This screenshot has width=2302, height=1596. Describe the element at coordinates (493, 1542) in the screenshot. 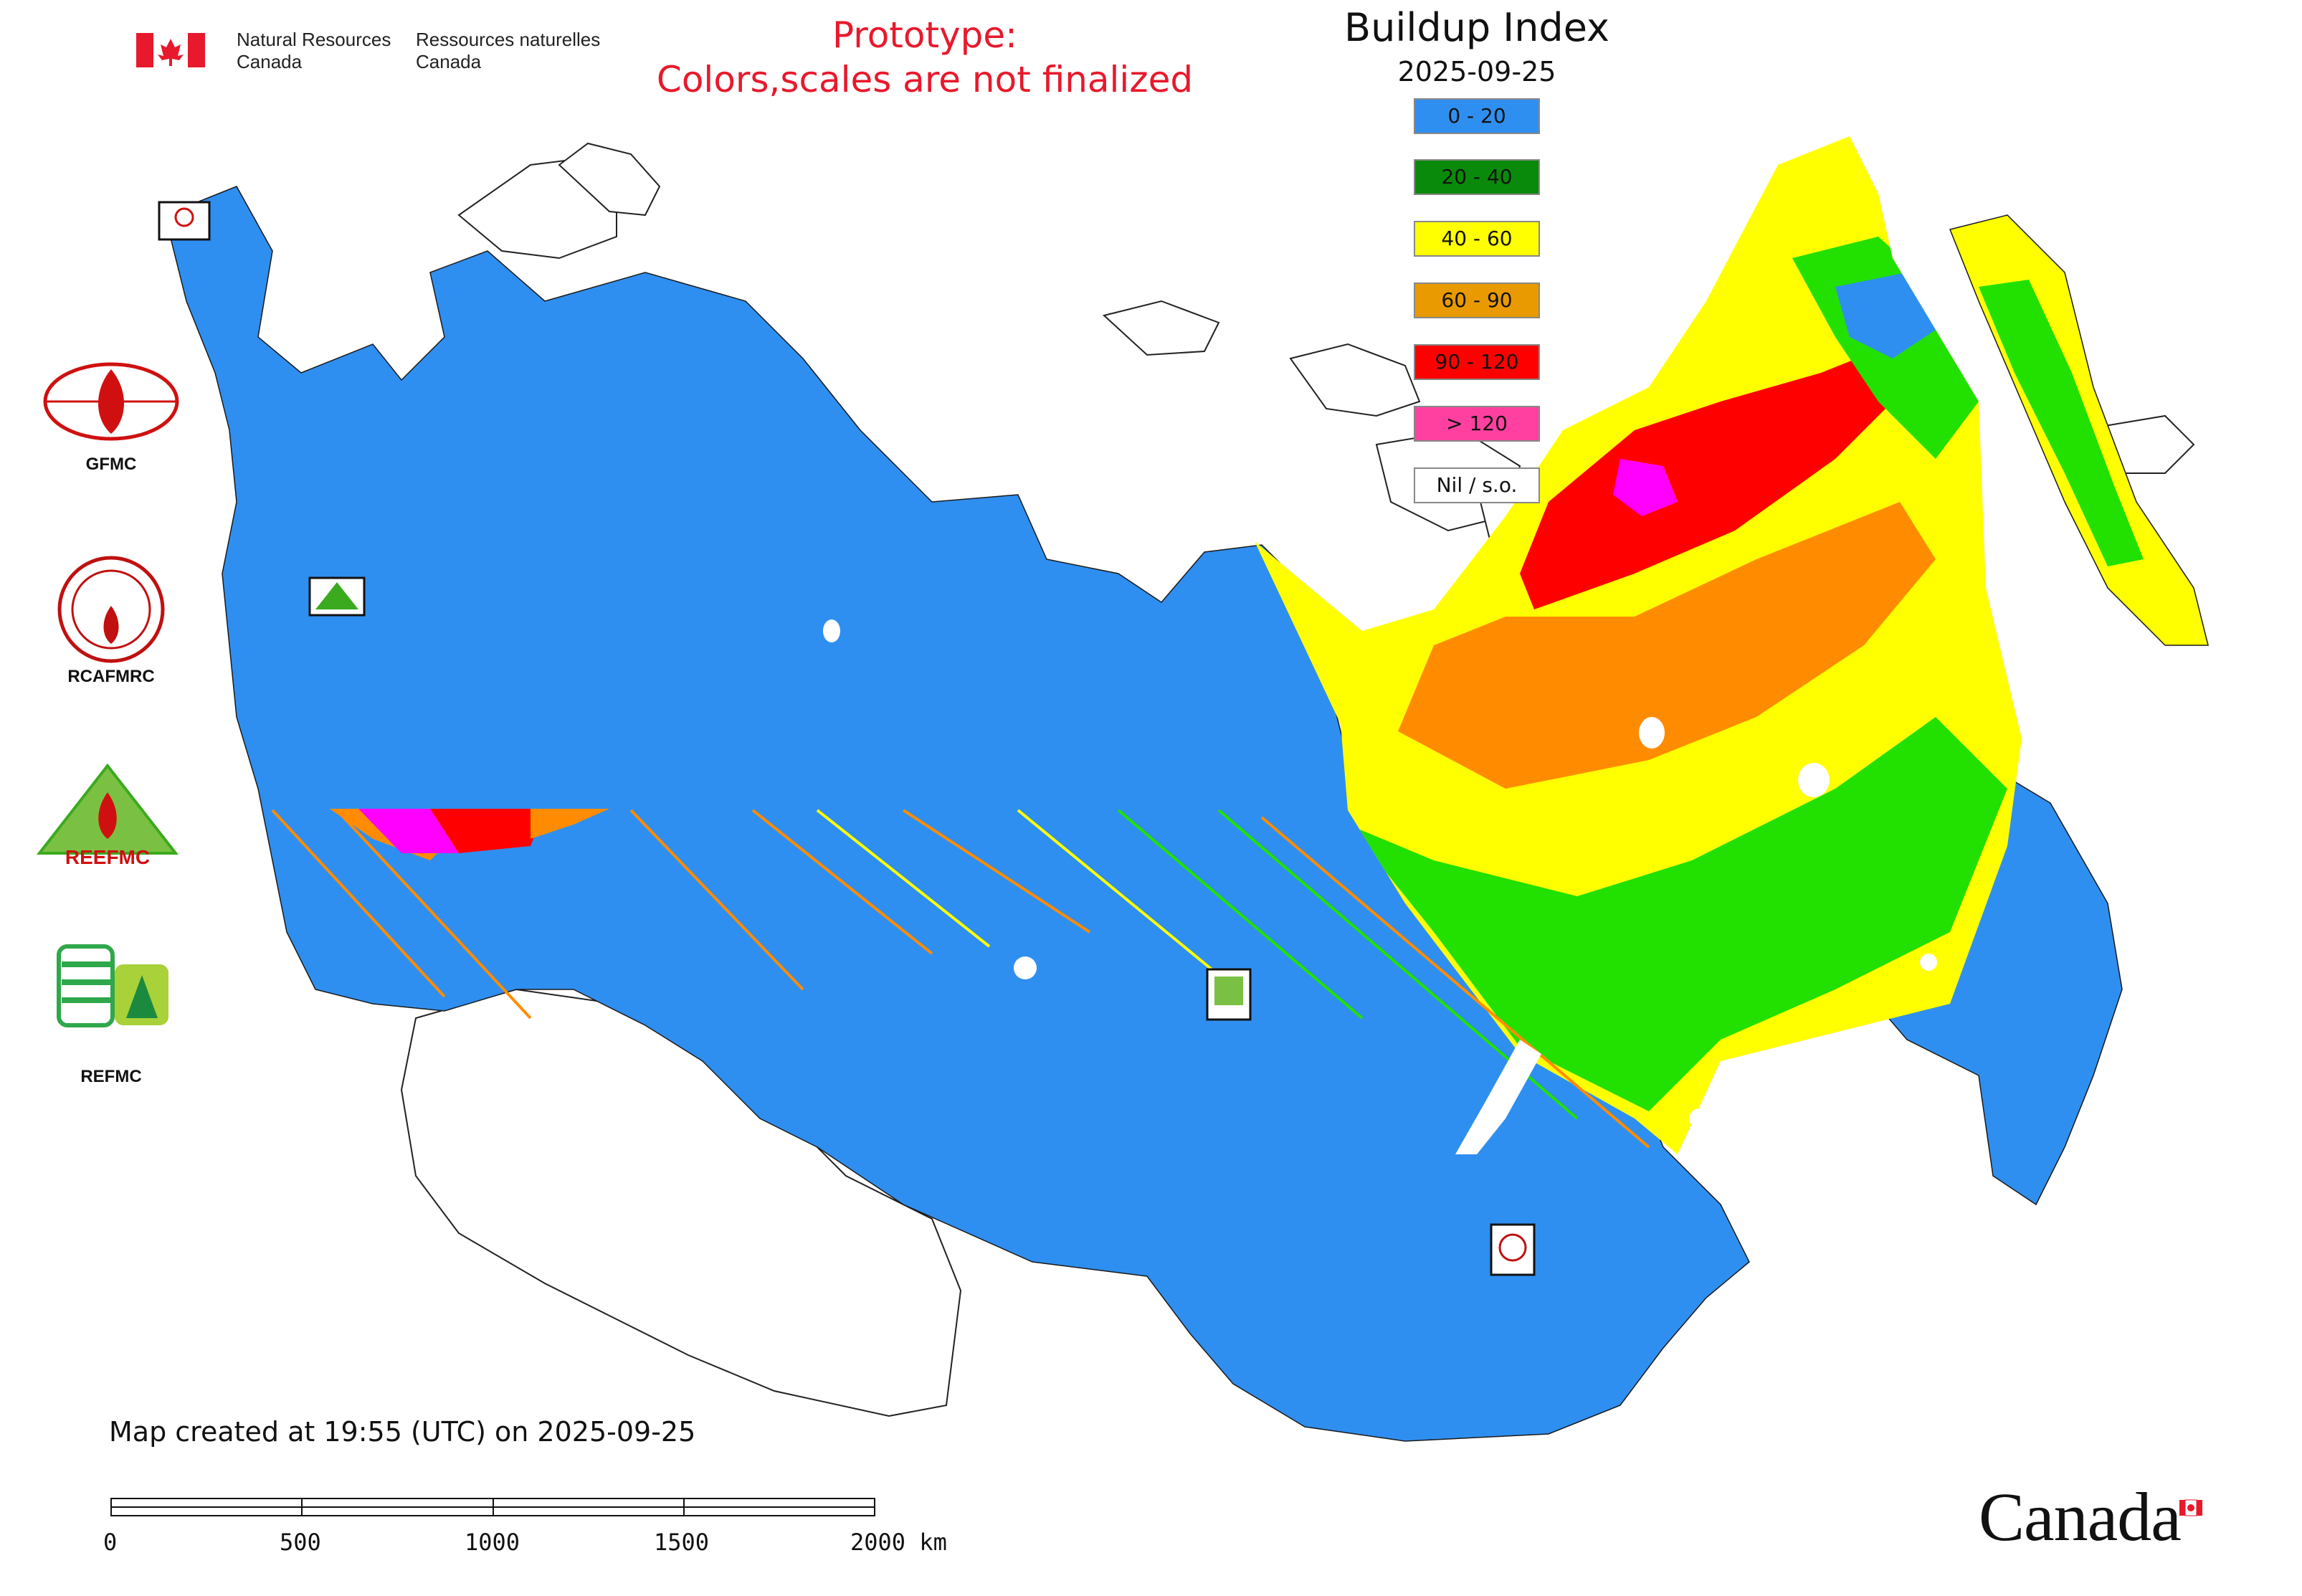

I see `scale-tick-1000: 1000` at that location.